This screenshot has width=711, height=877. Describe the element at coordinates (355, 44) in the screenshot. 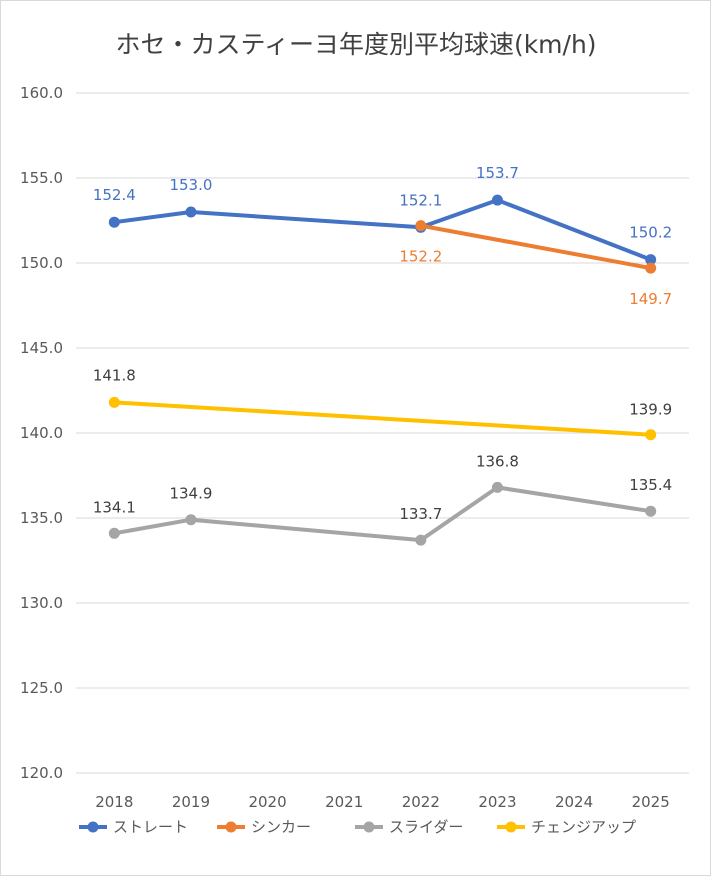

I see `chart-title: ホセ・カスティーヨ年度別平均球速(km/h)` at that location.